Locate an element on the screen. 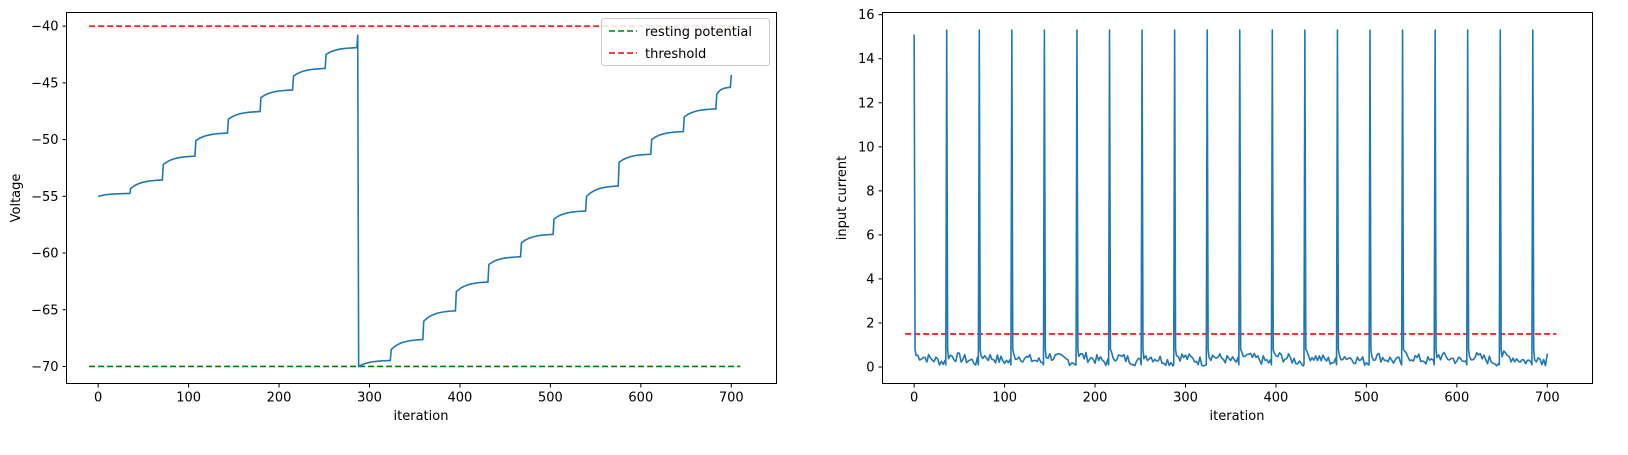  legend-label-resting-potential: resting potential is located at coordinates (698, 32).